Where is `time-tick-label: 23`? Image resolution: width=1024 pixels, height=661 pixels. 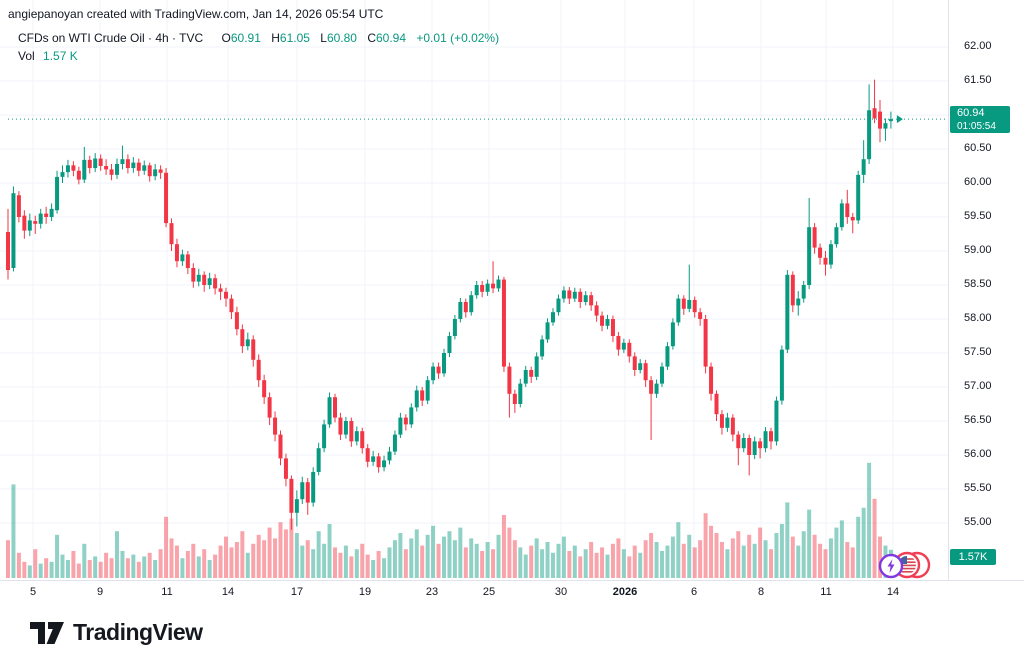
time-tick-label: 23 is located at coordinates (432, 592).